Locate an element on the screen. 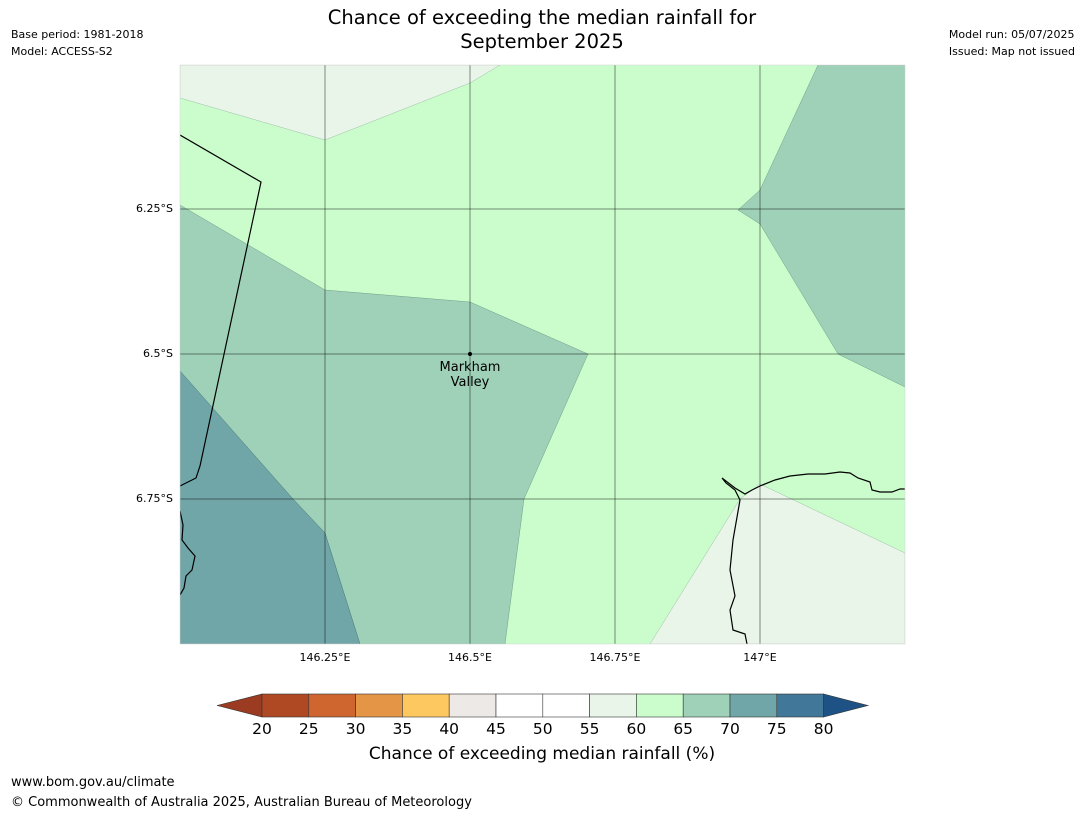 Image resolution: width=1085 pixels, height=816 pixels. colorbar-tick-60: 60 is located at coordinates (636, 729).